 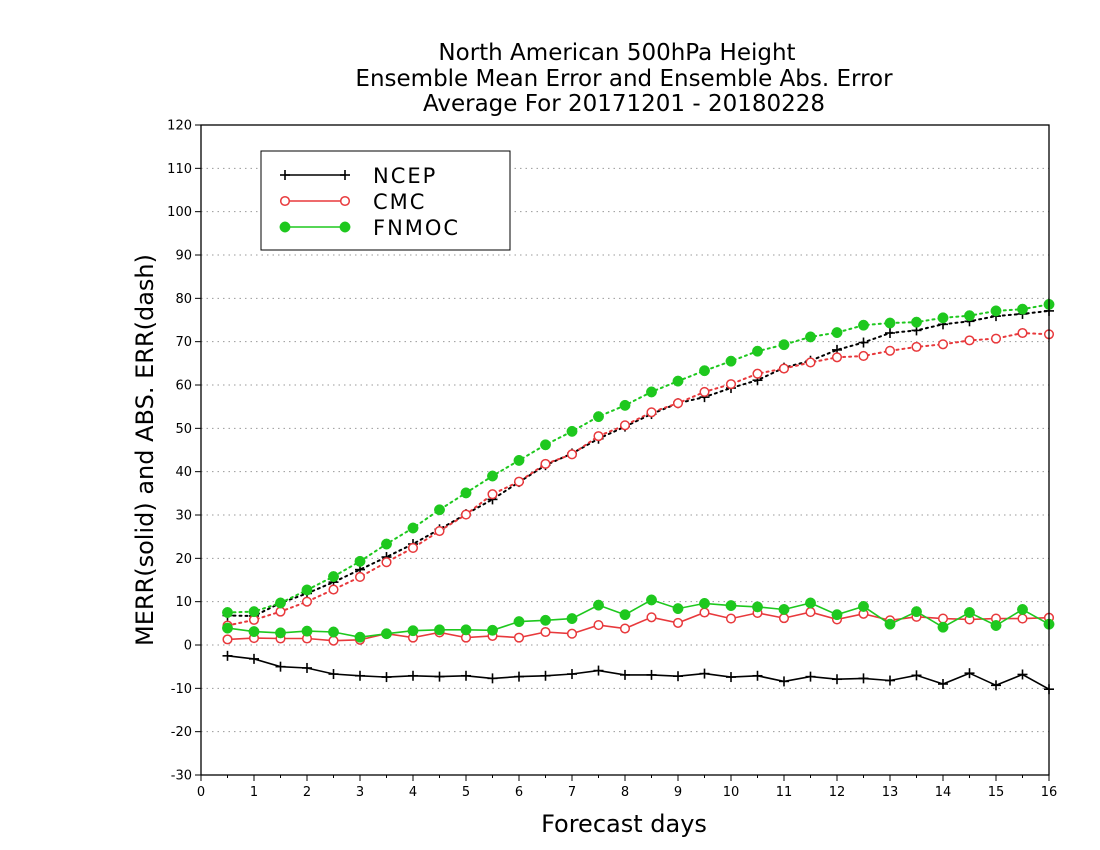 What do you see at coordinates (624, 104) in the screenshot?
I see `title-line-3: Average For 20171201 - 20180228` at bounding box center [624, 104].